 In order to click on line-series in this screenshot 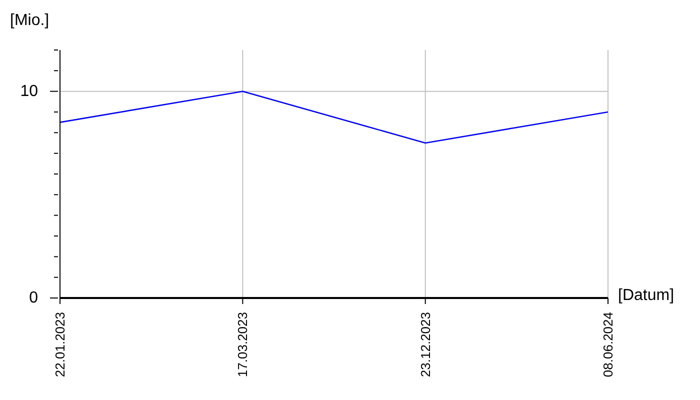, I will do `click(334, 117)`.